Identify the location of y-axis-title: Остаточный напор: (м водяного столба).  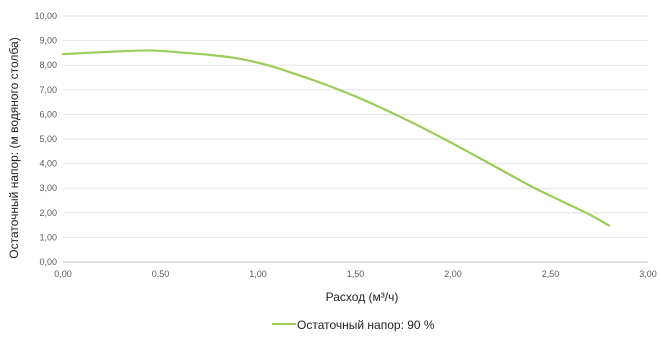
(14, 147).